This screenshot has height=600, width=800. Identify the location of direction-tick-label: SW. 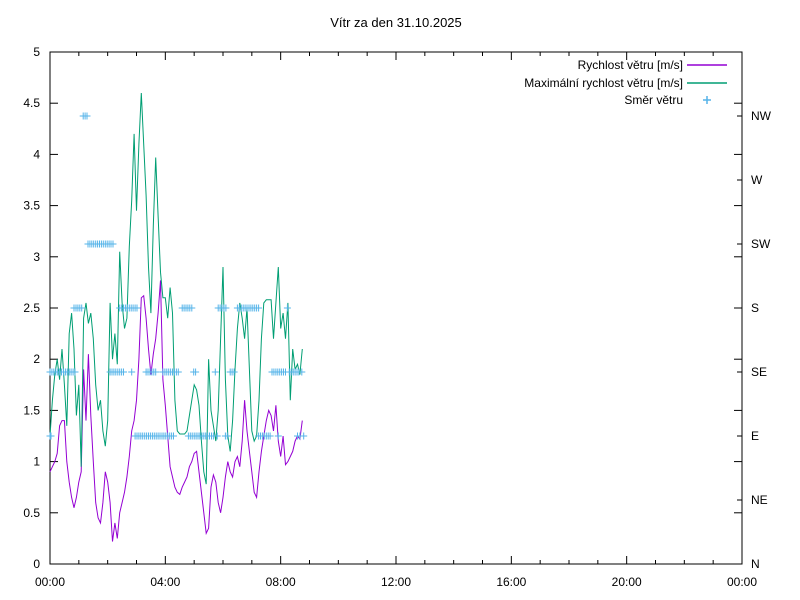
(761, 244).